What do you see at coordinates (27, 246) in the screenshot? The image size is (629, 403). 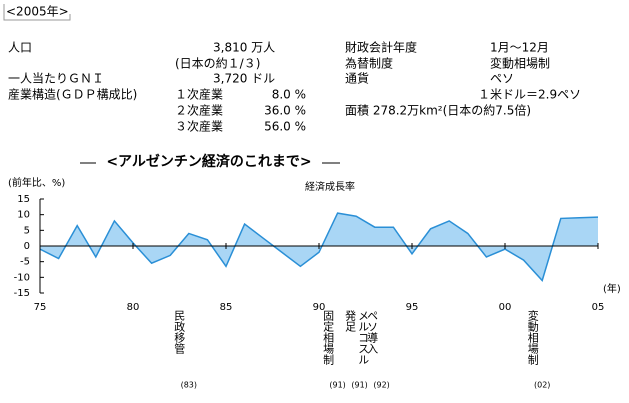 I see `y-tick-label: 0` at bounding box center [27, 246].